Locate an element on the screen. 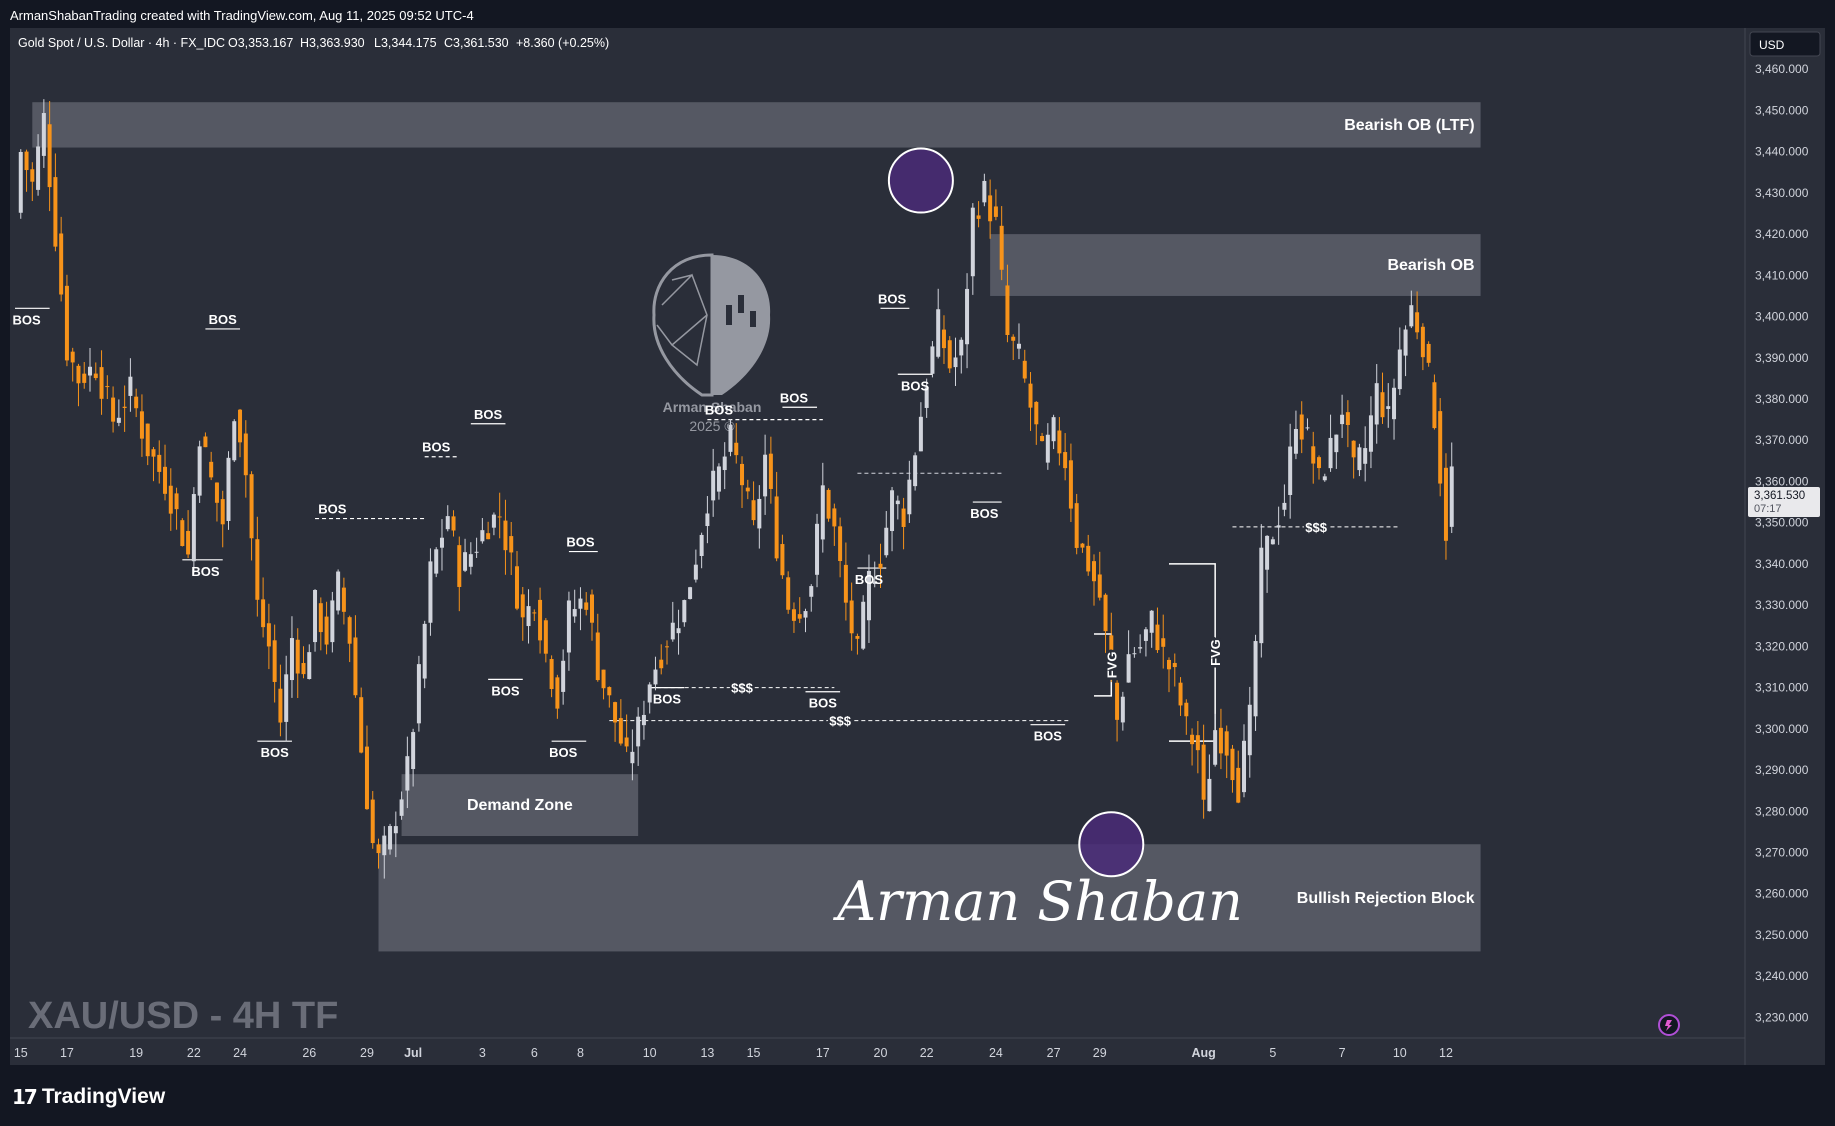  y-tick-label: 3,240.000 is located at coordinates (1782, 976).